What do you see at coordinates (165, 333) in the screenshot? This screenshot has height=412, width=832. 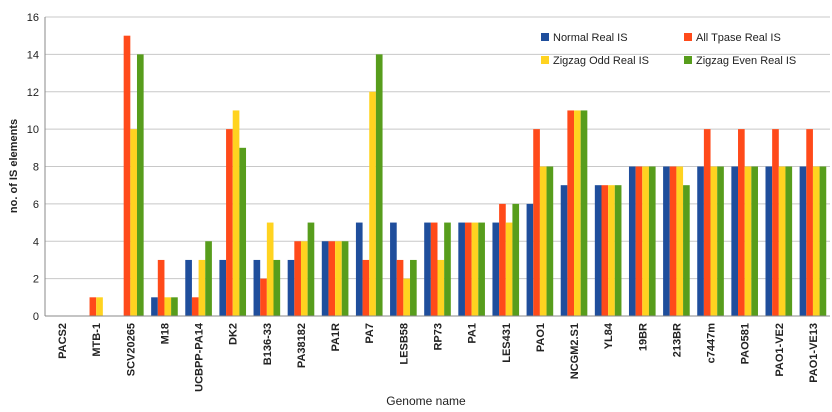 I see `x-tick-label: M18` at bounding box center [165, 333].